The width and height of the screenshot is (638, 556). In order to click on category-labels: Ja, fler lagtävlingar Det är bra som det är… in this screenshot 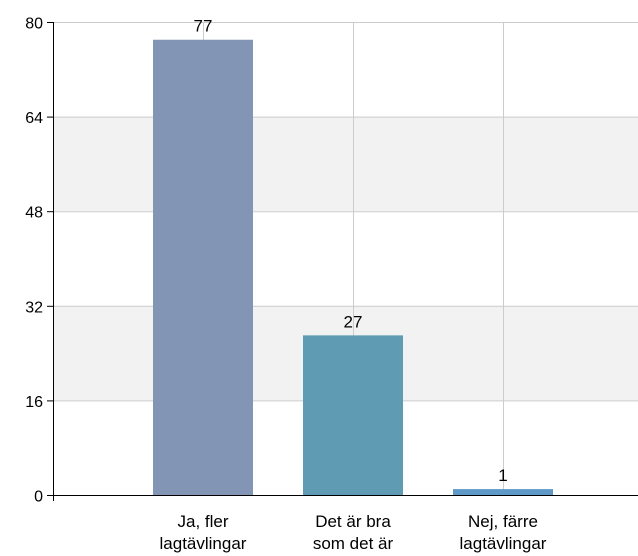, I will do `click(353, 532)`.